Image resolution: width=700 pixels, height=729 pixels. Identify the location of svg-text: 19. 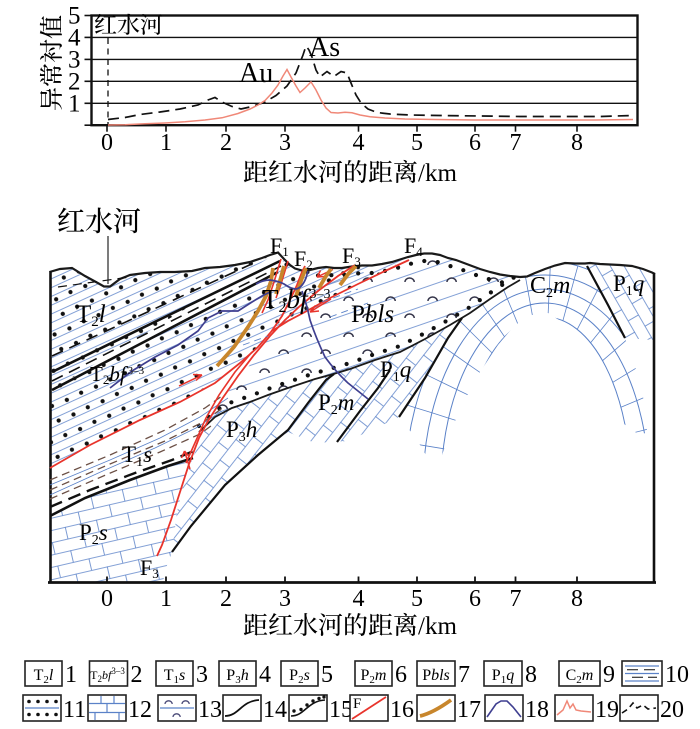
(607, 710).